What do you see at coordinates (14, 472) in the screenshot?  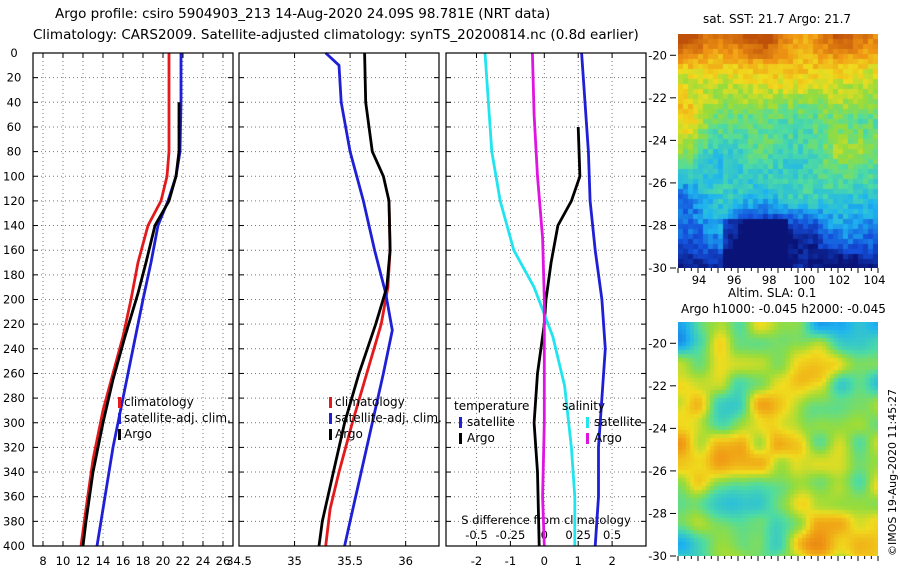 I see `depth-tick-label: 340` at bounding box center [14, 472].